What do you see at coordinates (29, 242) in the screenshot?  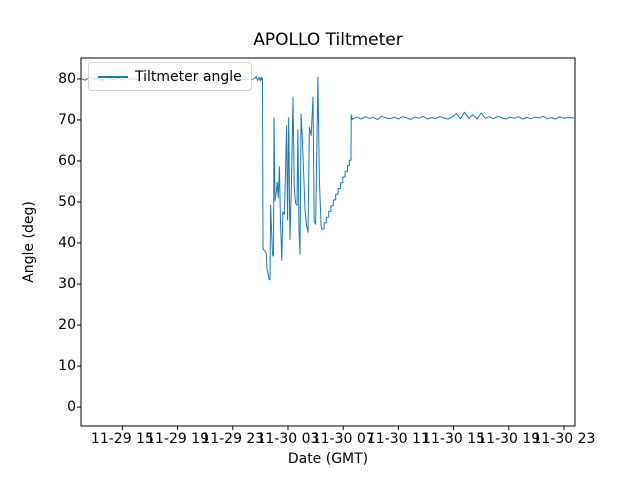 I see `y-axis-label: Angle (deg)` at bounding box center [29, 242].